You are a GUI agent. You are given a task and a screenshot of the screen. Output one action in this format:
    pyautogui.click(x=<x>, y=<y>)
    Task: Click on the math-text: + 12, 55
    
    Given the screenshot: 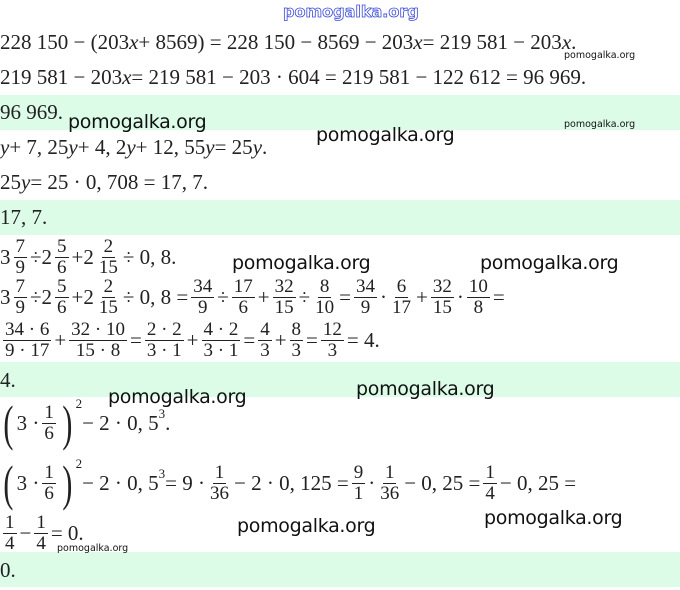 What is the action you would take?
    pyautogui.click(x=170, y=146)
    